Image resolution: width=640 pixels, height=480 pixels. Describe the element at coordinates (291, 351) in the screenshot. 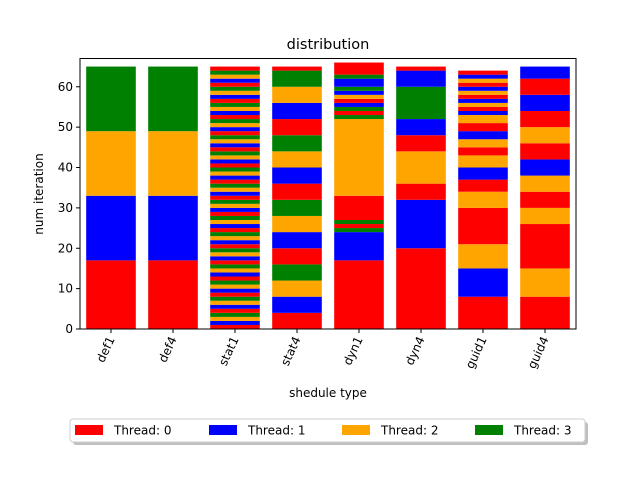

I see `x-tick-label: stat4` at that location.